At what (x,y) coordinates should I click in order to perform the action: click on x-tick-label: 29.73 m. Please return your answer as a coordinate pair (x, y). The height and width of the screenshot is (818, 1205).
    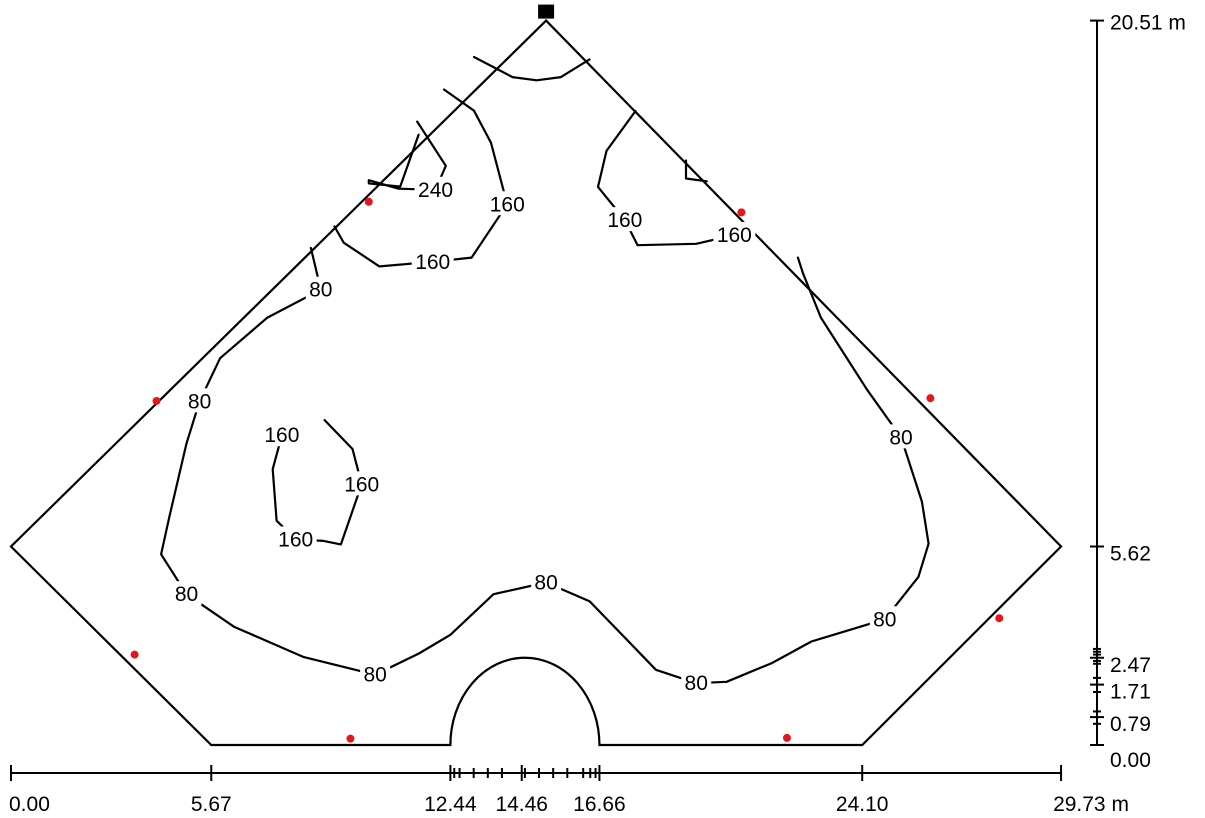
    Looking at the image, I should click on (1091, 804).